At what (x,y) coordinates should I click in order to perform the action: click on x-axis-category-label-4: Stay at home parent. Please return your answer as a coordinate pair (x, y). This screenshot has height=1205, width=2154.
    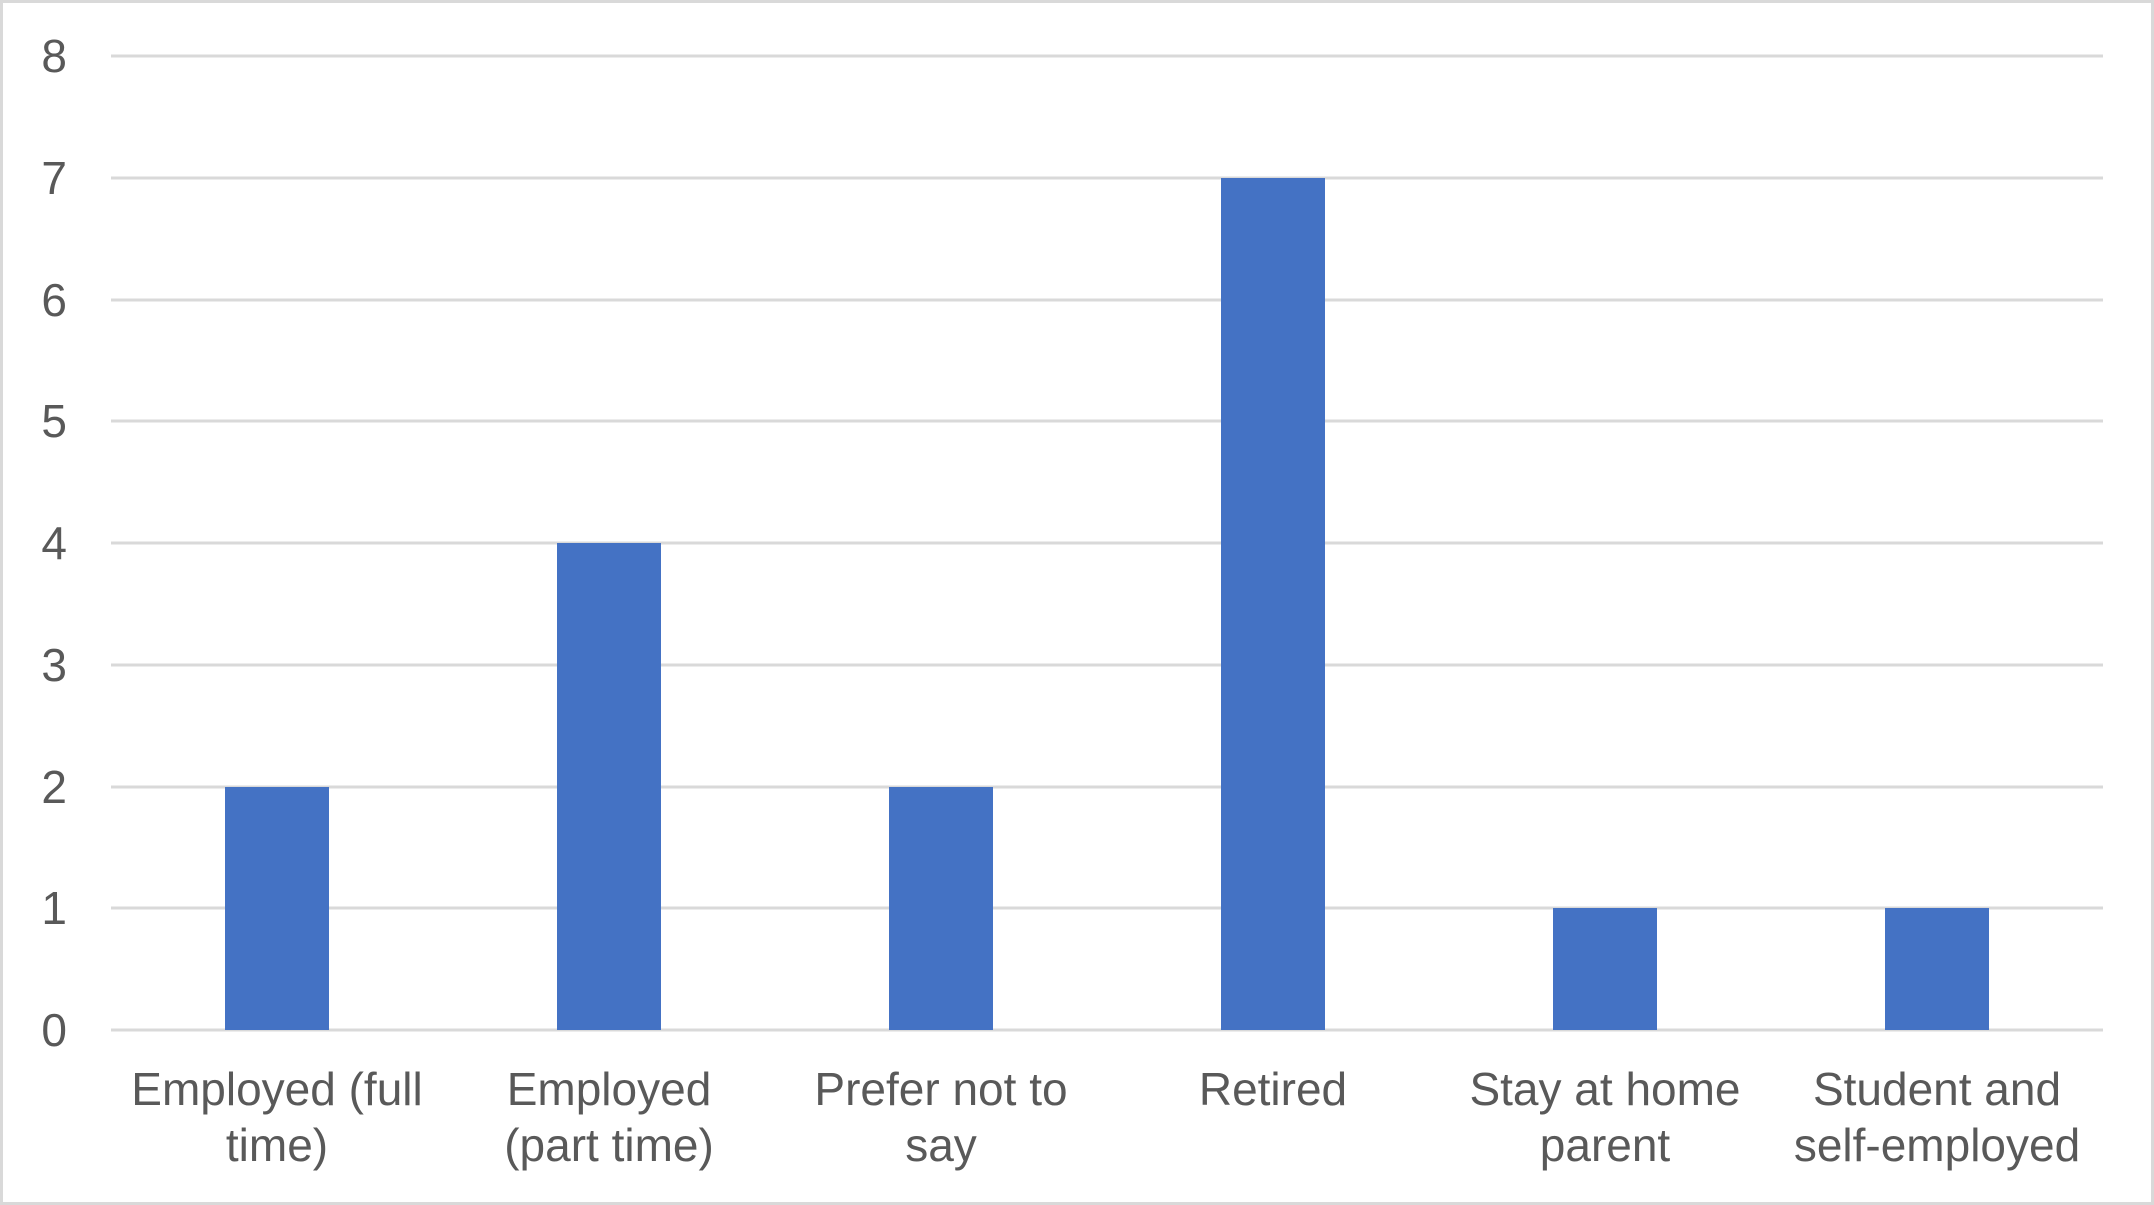
    Looking at the image, I should click on (1605, 1117).